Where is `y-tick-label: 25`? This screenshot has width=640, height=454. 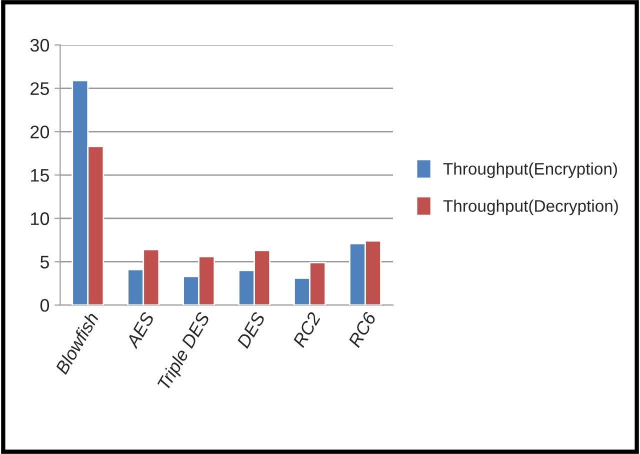
y-tick-label: 25 is located at coordinates (39, 89).